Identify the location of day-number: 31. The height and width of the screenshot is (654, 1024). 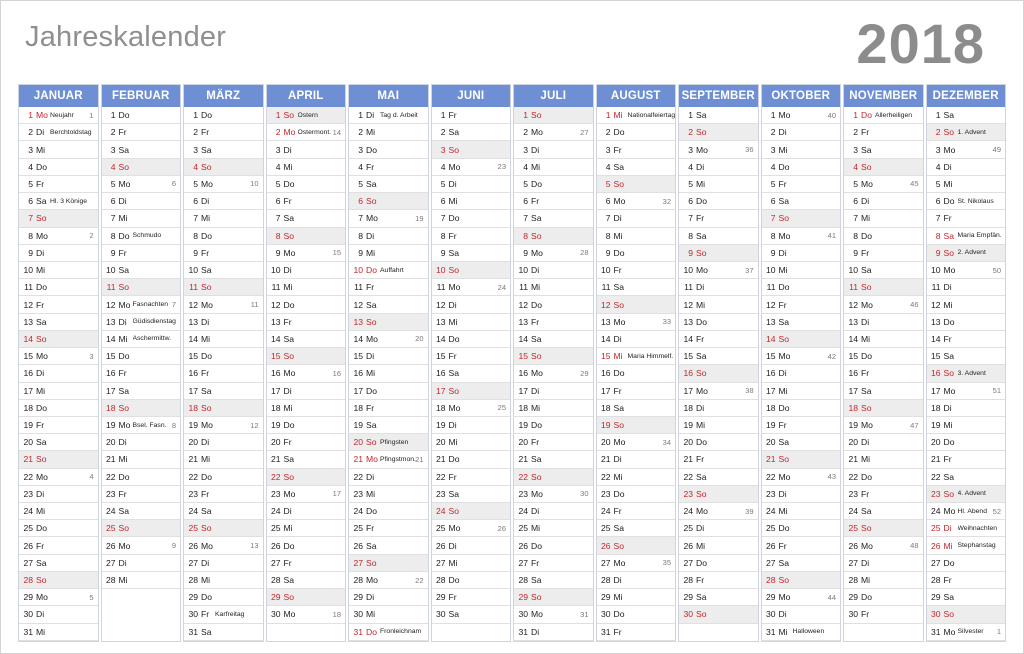
(358, 631).